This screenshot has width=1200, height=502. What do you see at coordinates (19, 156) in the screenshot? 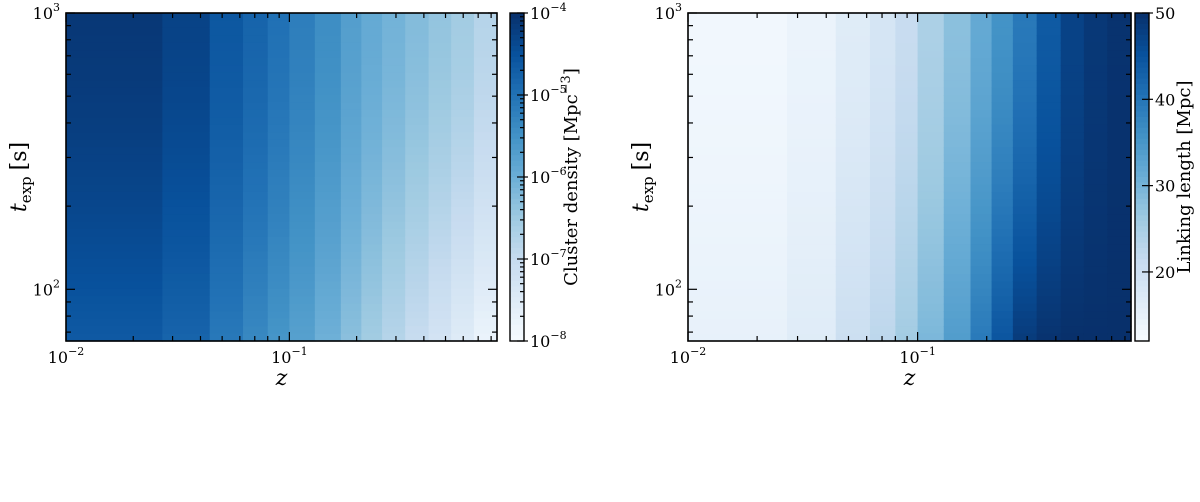
I see `density-y-label-unit: [s]` at bounding box center [19, 156].